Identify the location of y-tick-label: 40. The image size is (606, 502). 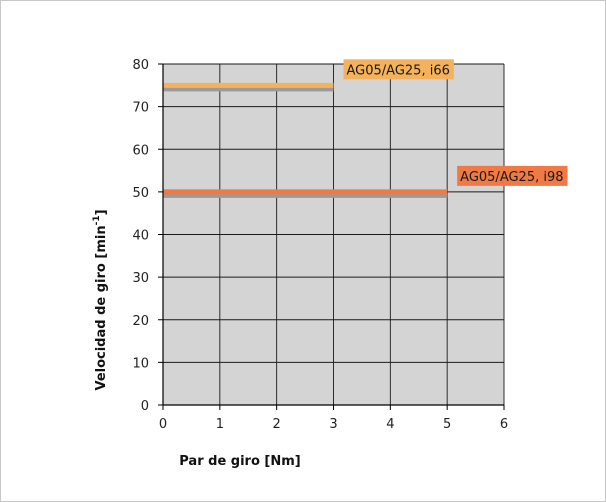
(140, 236).